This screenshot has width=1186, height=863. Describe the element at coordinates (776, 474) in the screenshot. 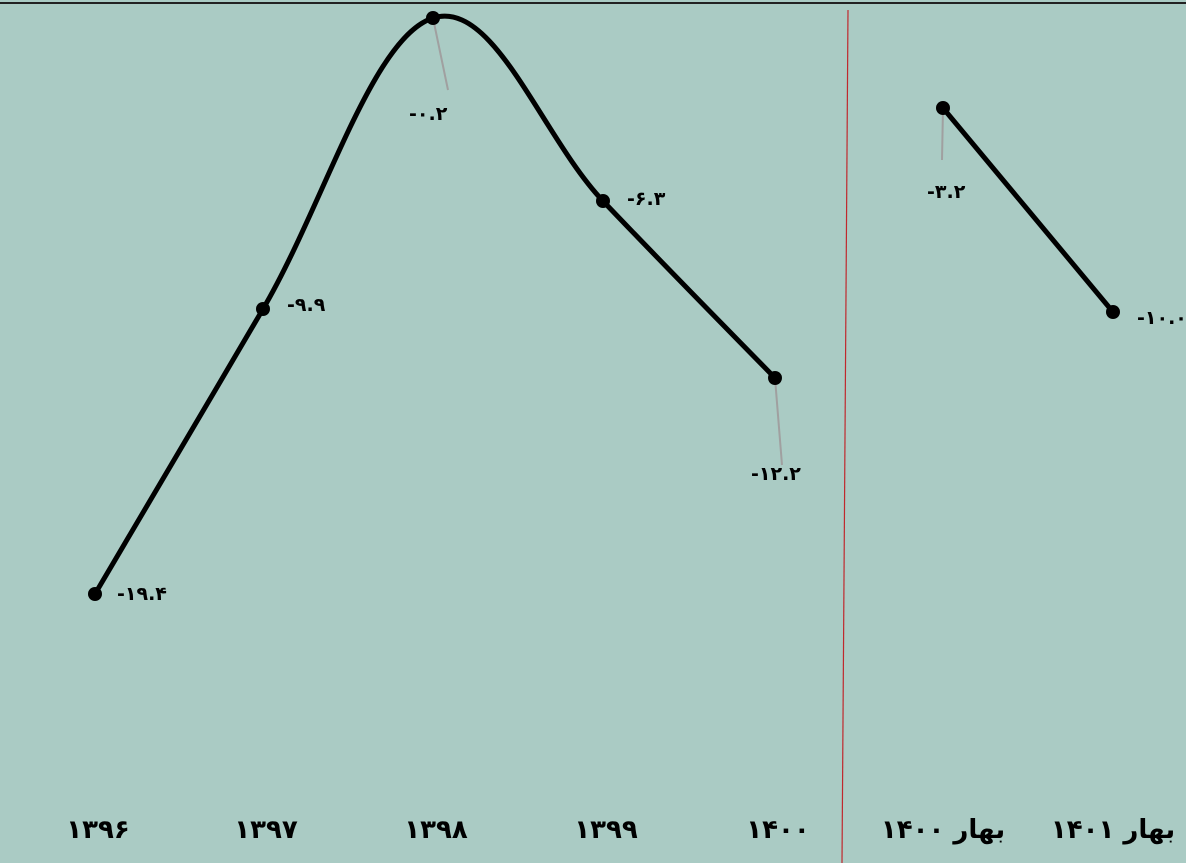

I see `data-label-0-4: -۱۲.۲` at that location.